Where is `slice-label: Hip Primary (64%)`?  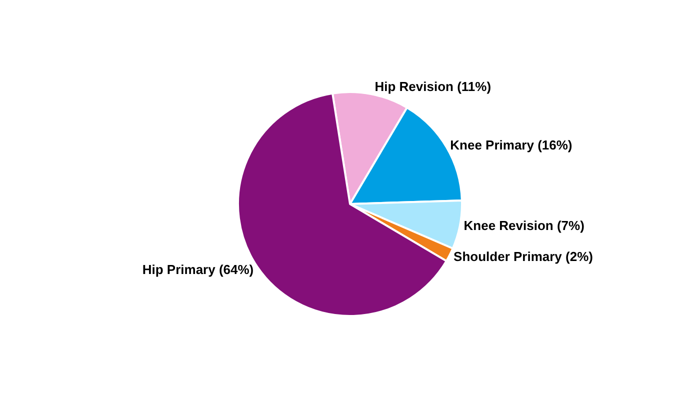 slice-label: Hip Primary (64%) is located at coordinates (198, 269).